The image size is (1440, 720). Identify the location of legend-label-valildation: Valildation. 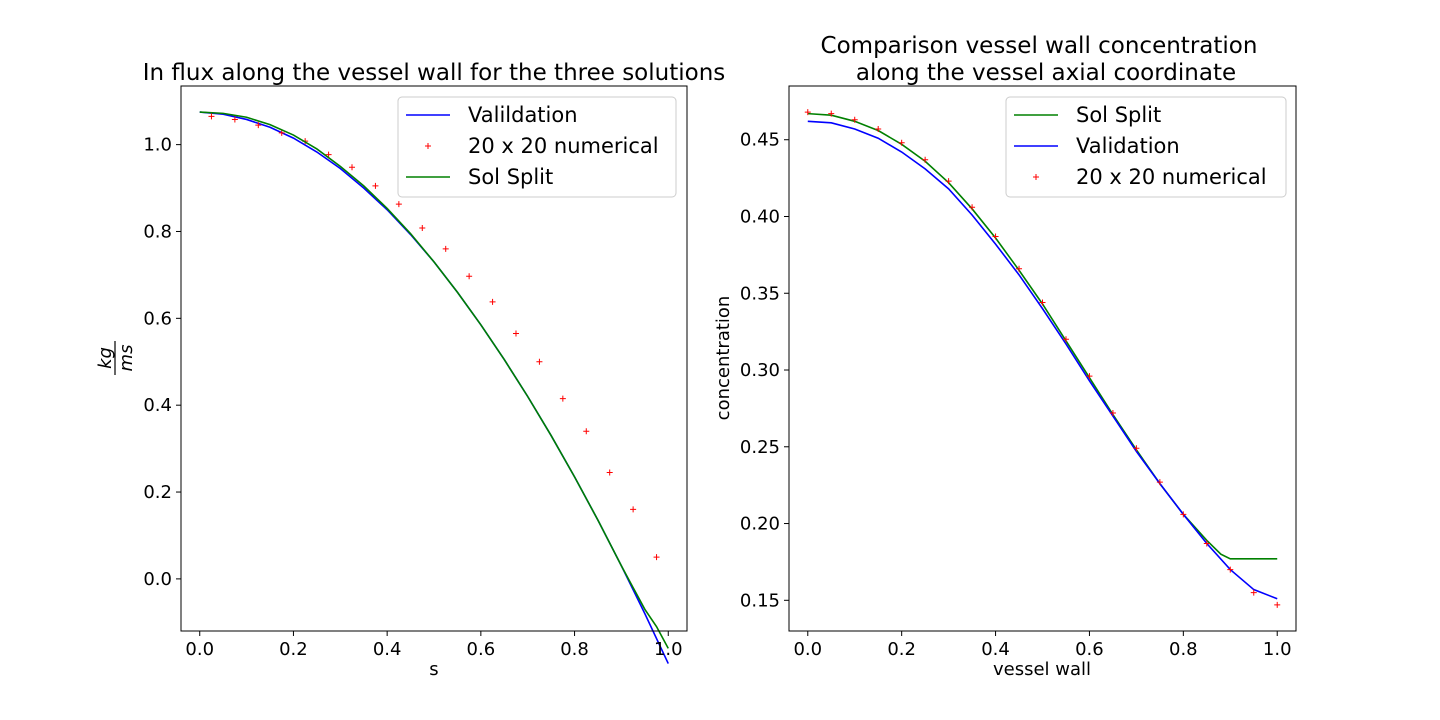
(523, 115).